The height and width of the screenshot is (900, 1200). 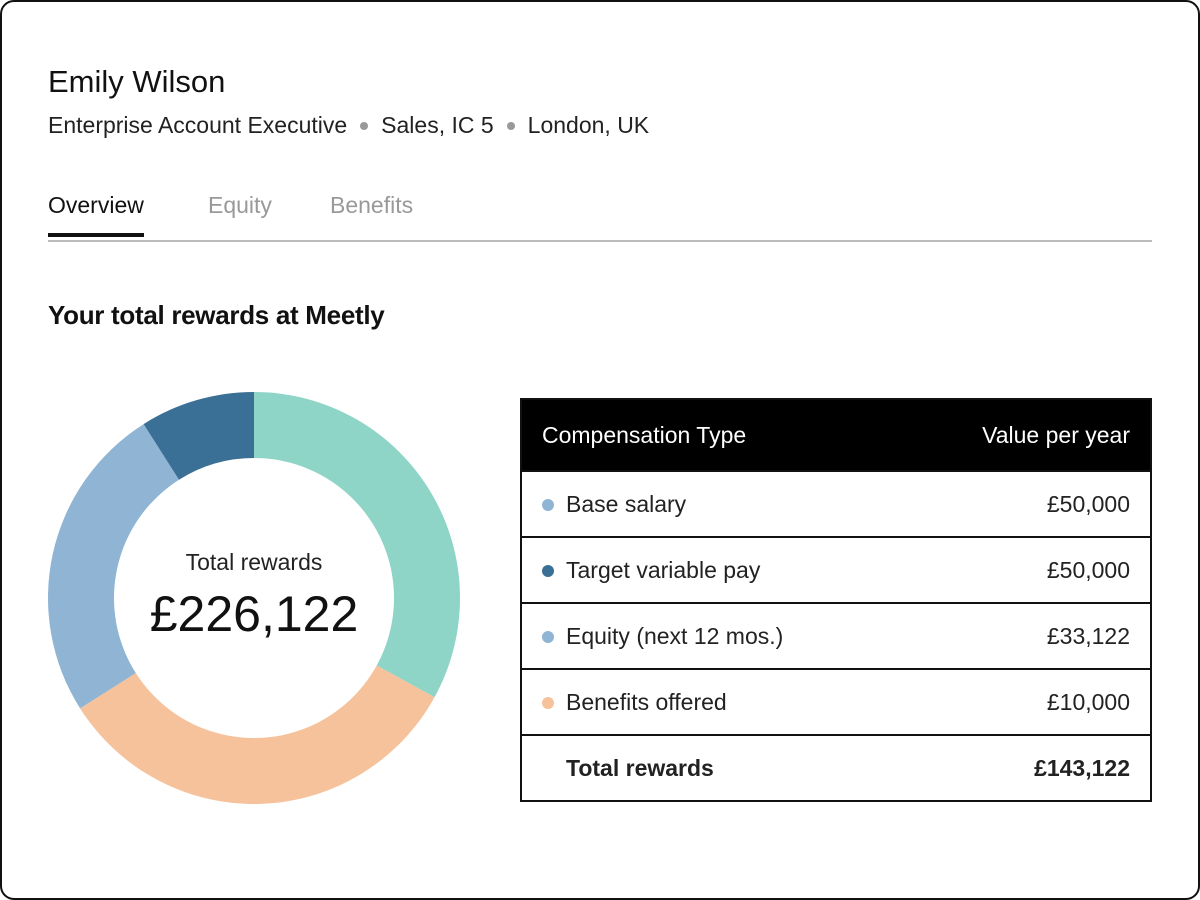 I want to click on detail-text: London, UK, so click(x=588, y=125).